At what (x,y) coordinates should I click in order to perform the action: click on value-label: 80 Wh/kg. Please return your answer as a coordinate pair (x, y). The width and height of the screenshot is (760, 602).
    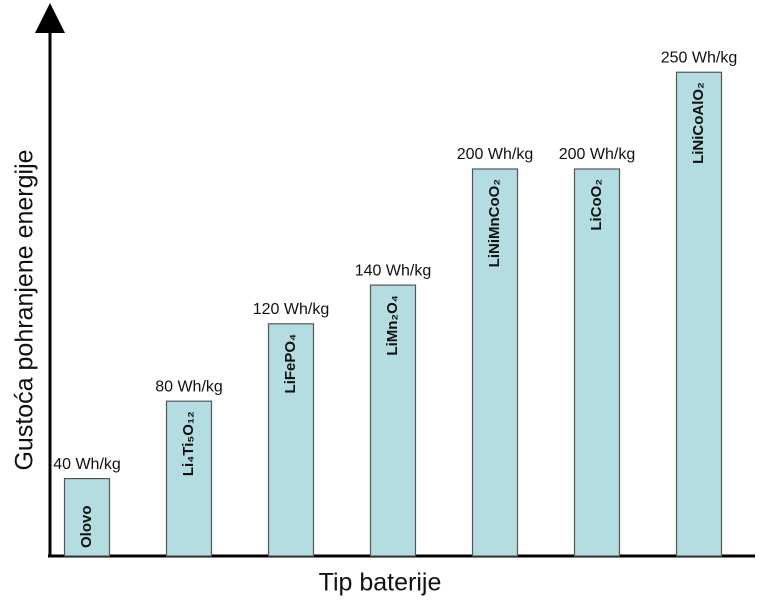
    Looking at the image, I should click on (189, 386).